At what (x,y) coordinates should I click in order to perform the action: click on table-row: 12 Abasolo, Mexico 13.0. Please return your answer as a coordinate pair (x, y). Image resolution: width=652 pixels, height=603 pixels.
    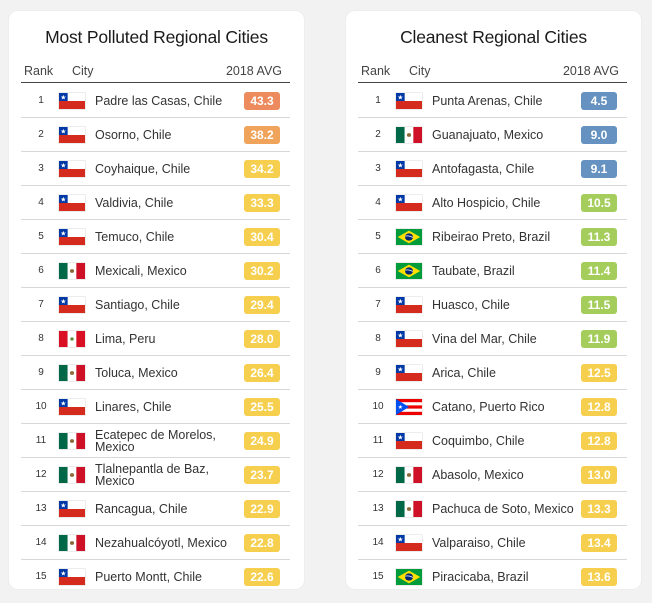
    Looking at the image, I should click on (492, 475).